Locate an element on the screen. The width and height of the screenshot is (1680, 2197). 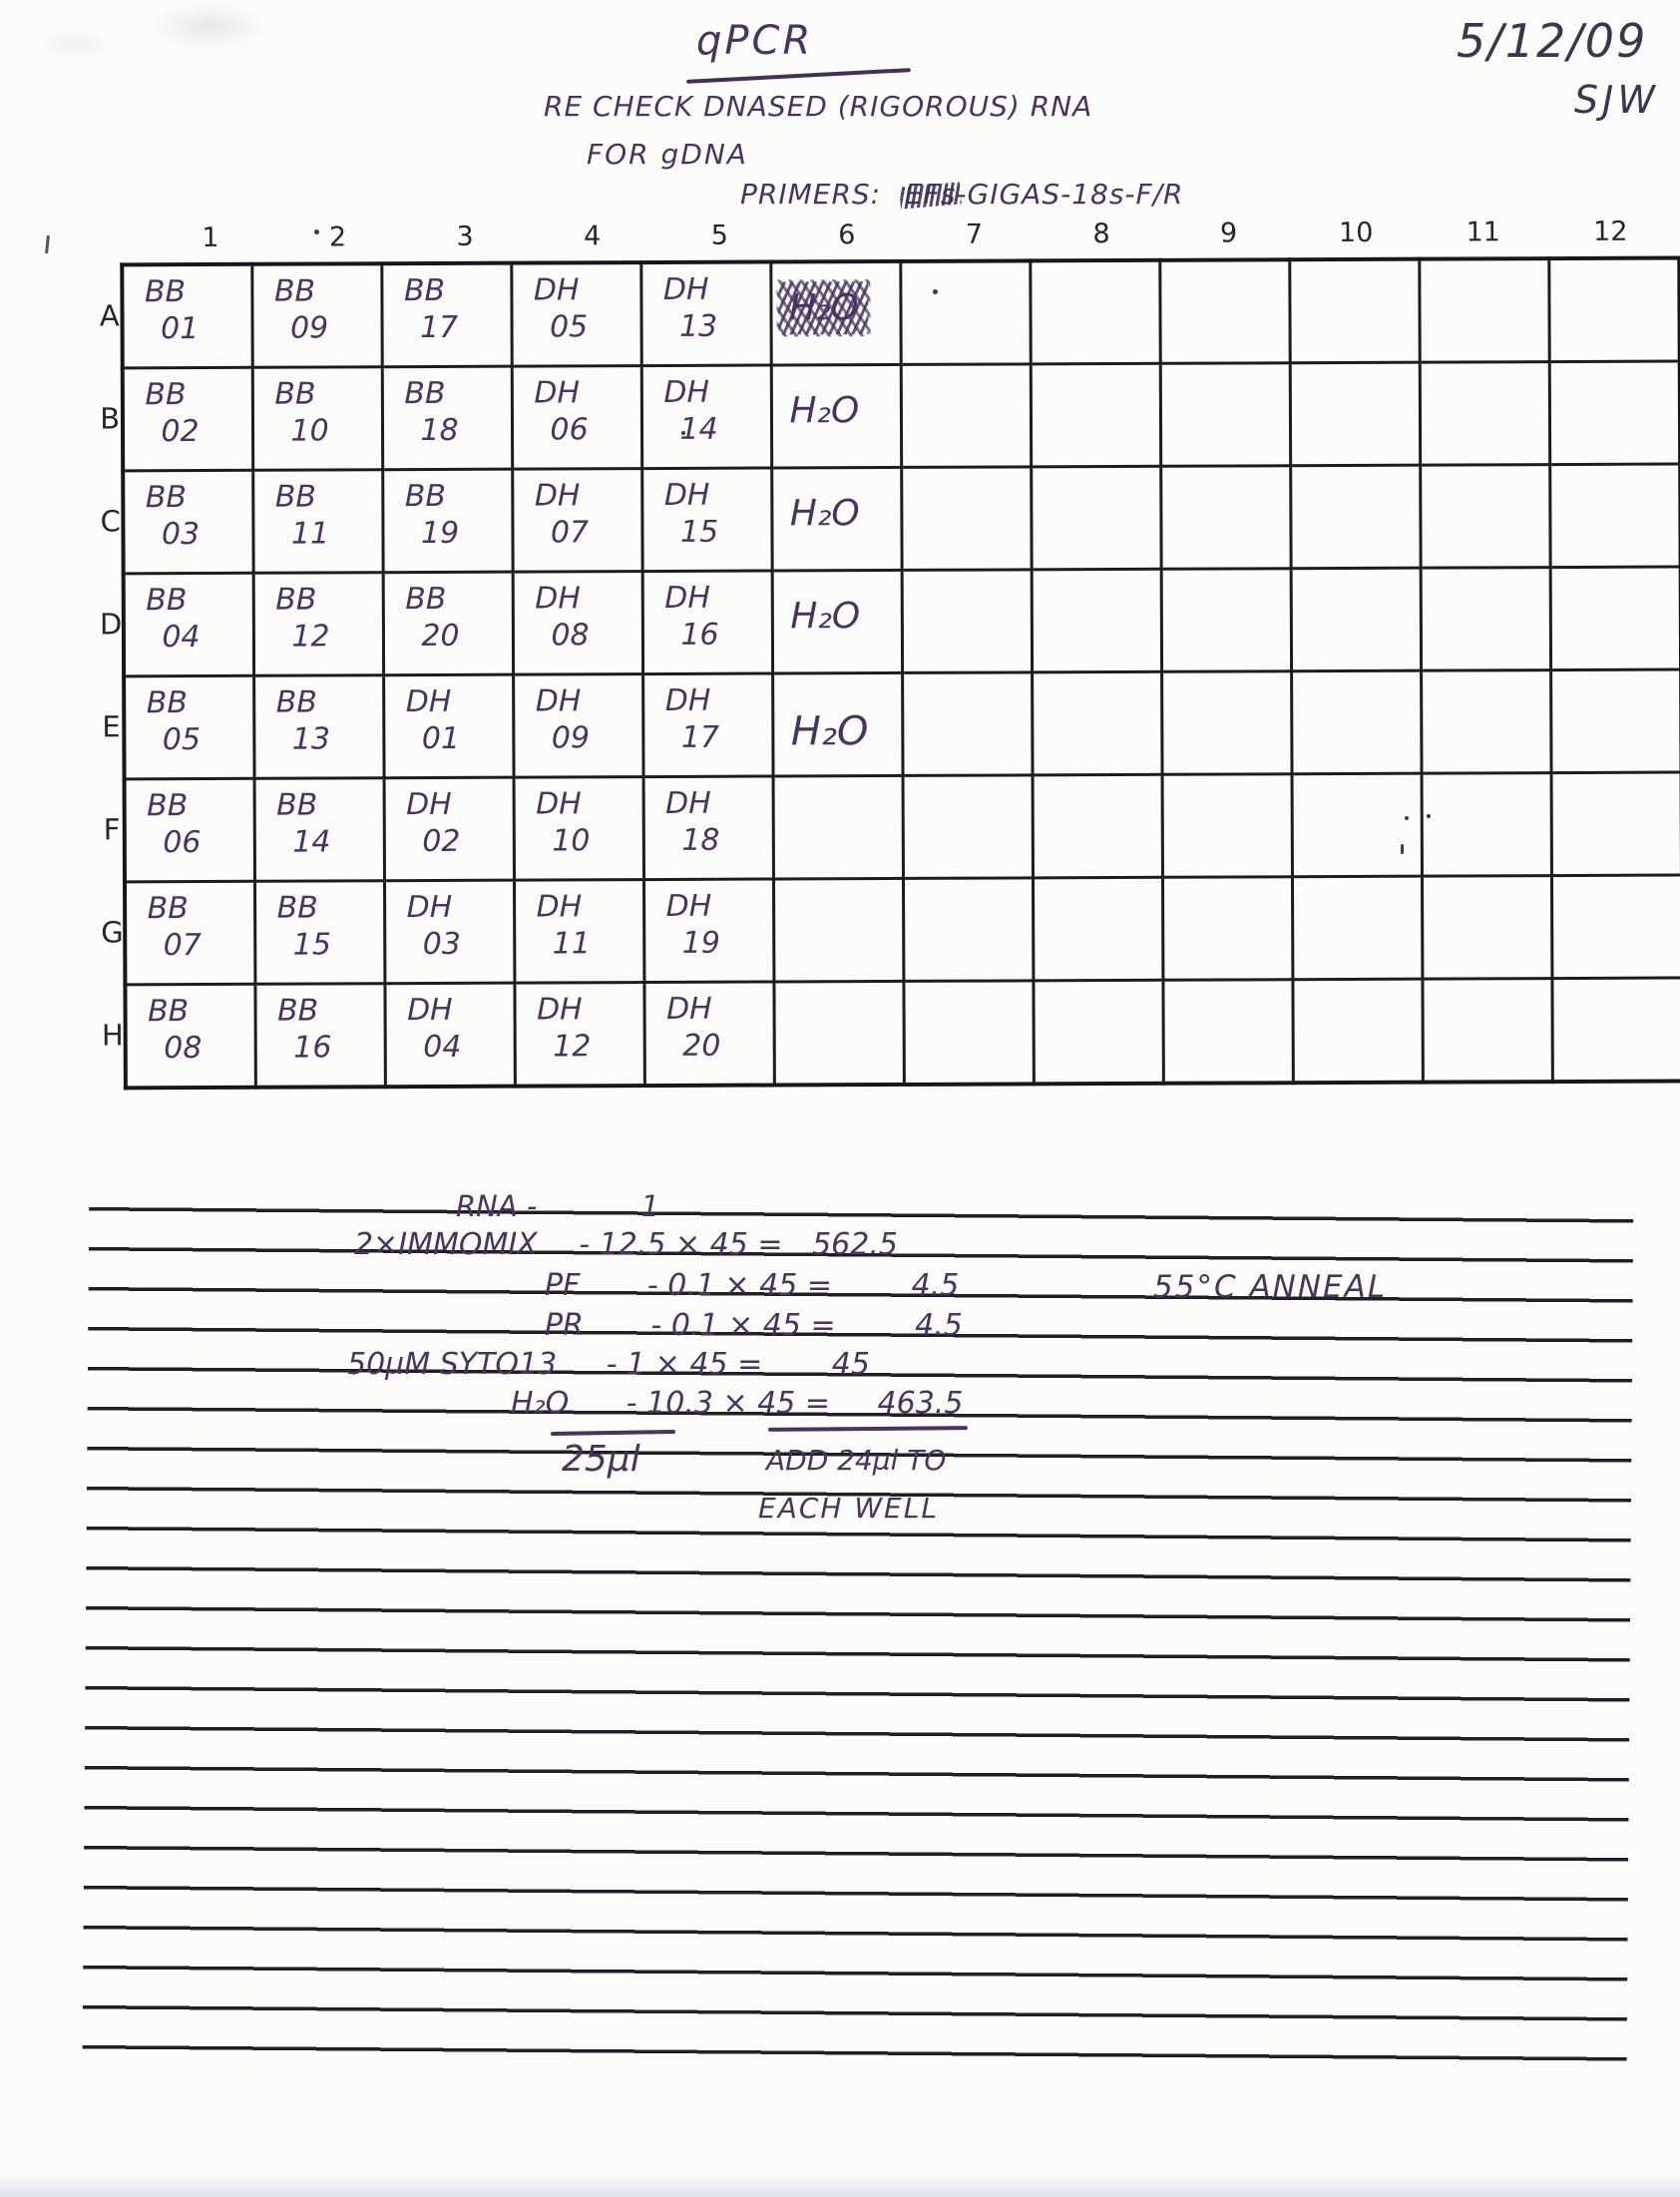
reagent-label: 2×IMMOMIX is located at coordinates (446, 1244).